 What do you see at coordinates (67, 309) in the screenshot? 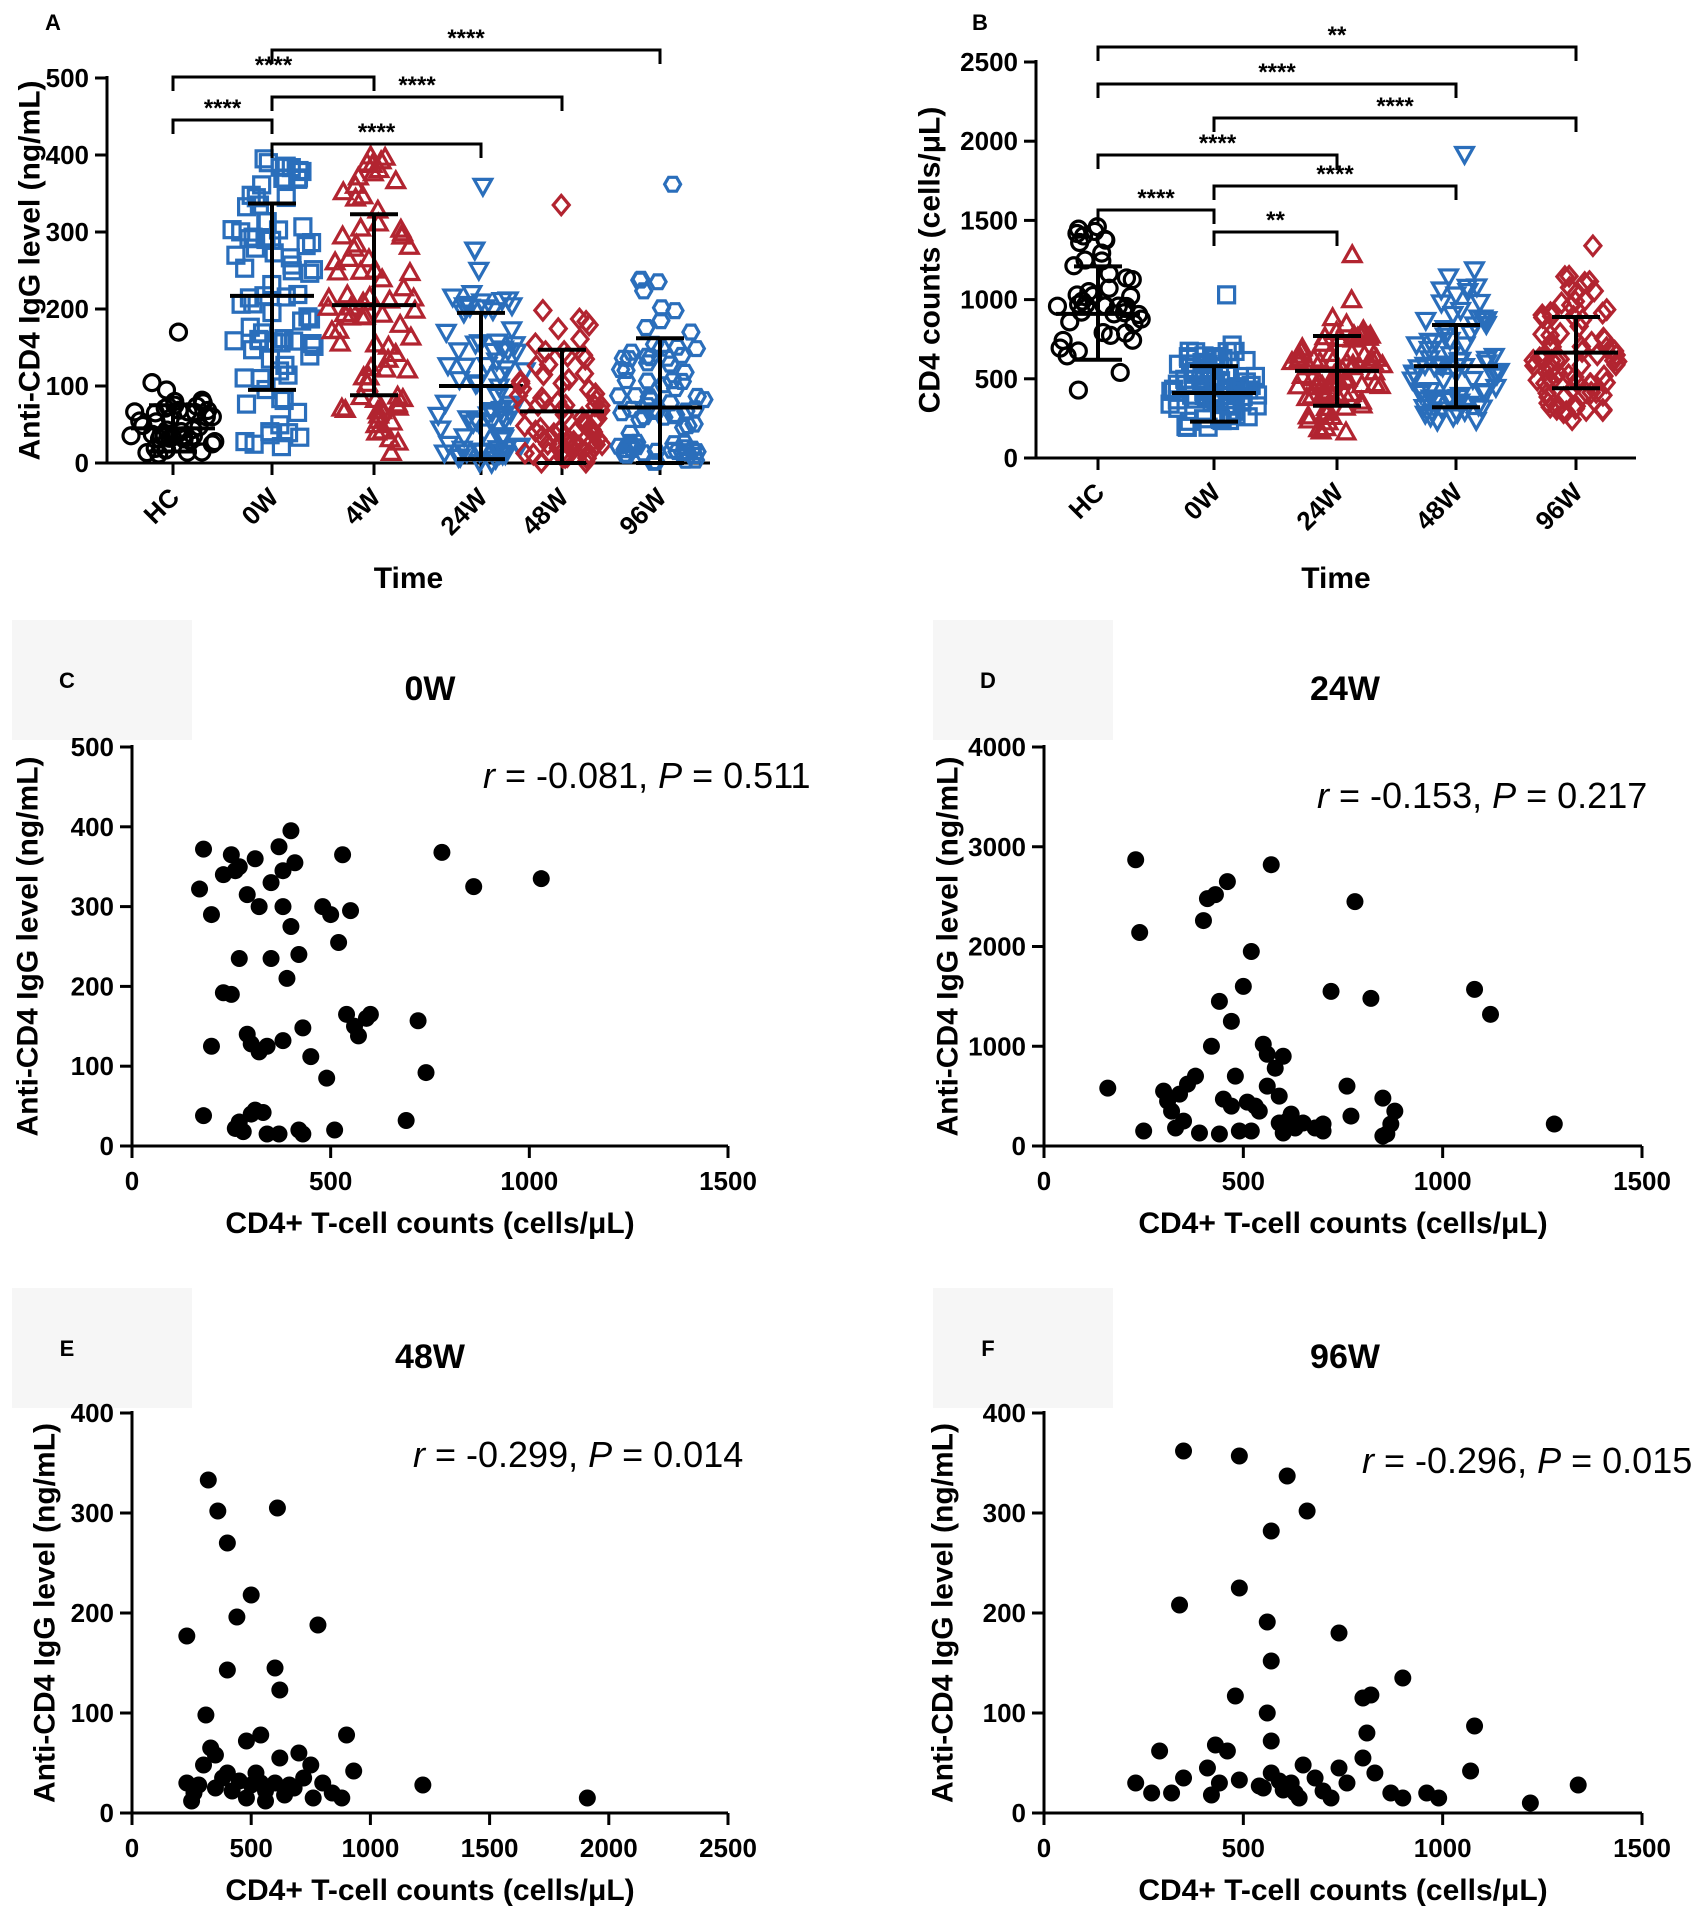
I see `y-tick-label: 200` at bounding box center [67, 309].